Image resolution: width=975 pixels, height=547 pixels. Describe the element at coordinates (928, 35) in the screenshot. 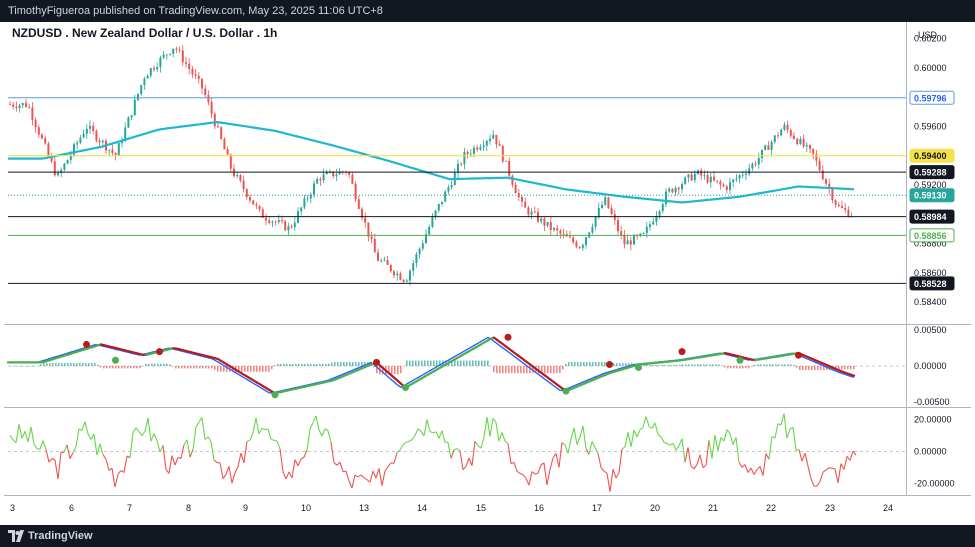

I see `currency-label: USD` at that location.